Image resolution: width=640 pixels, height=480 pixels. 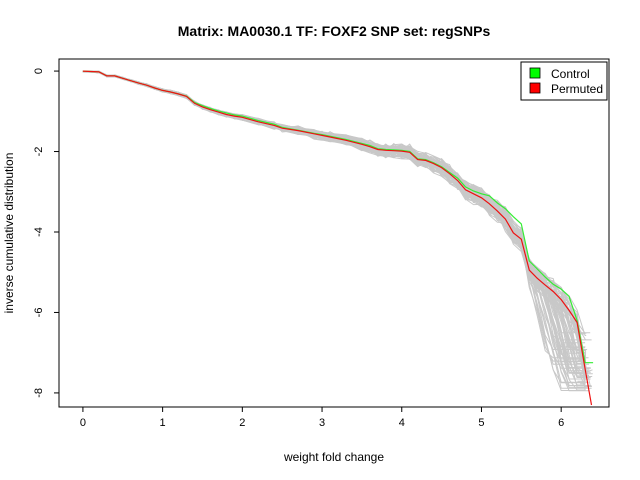 I want to click on x-tick-label: 3, so click(x=322, y=423).